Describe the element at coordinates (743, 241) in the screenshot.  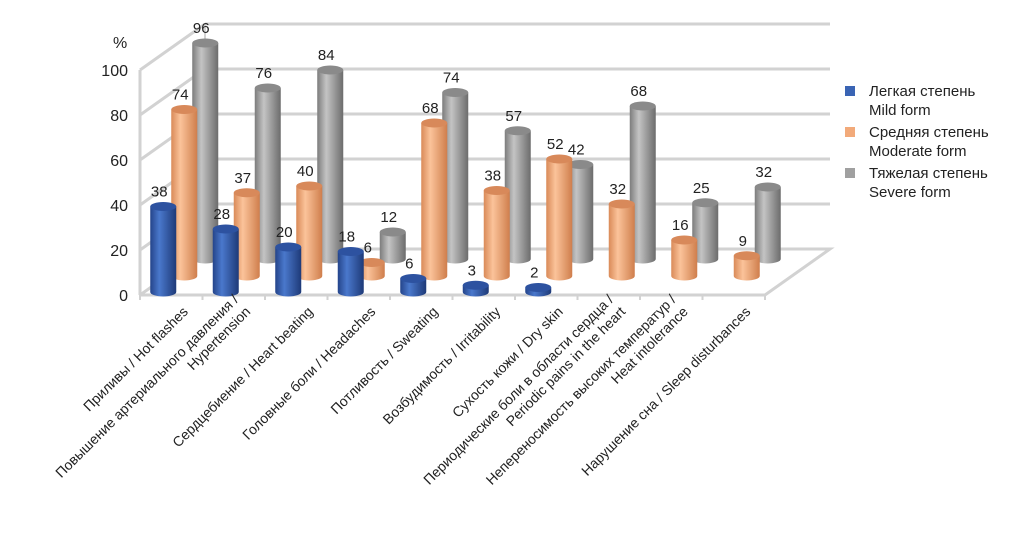
I see `data-label-moderate: 9` at that location.